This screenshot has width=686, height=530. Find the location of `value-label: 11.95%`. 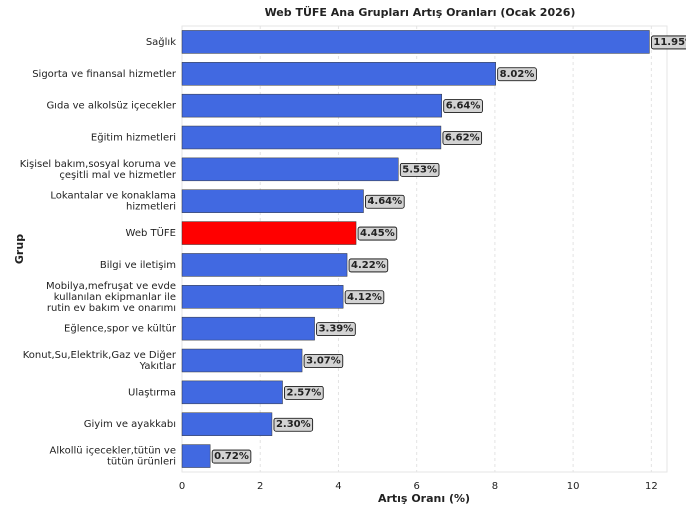

value-label: 11.95% is located at coordinates (669, 42).